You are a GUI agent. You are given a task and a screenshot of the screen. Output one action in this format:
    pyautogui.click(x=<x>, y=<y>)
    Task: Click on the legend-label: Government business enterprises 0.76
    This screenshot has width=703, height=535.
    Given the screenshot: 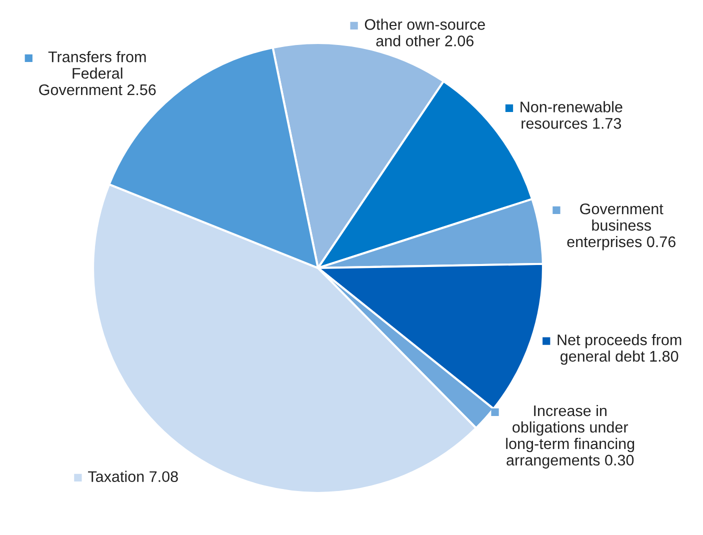 What is the action you would take?
    pyautogui.click(x=621, y=226)
    